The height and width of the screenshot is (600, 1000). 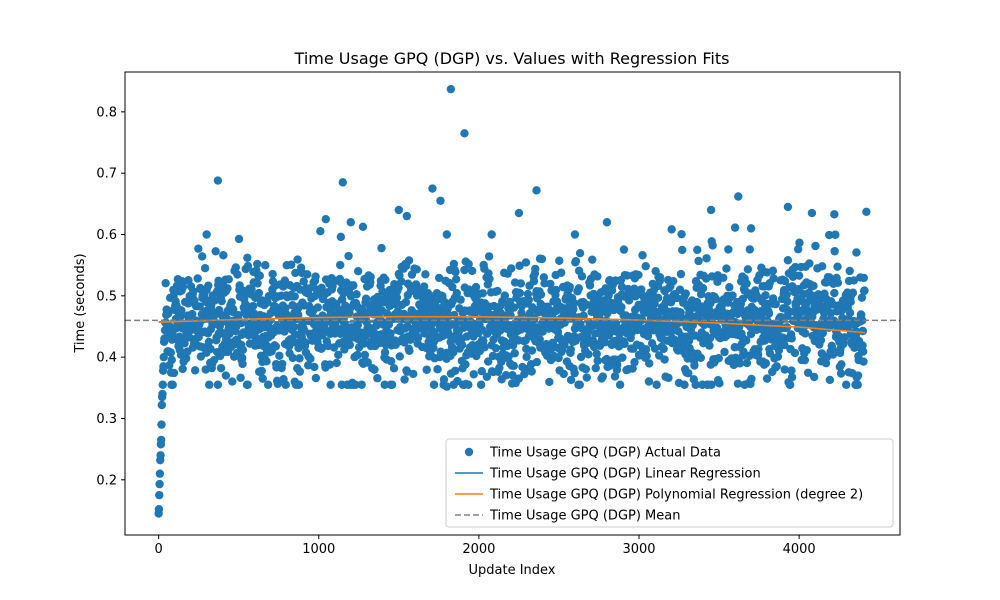 What do you see at coordinates (605, 453) in the screenshot?
I see `legend-label: Time Usage GPQ (DGP) Actual Data` at bounding box center [605, 453].